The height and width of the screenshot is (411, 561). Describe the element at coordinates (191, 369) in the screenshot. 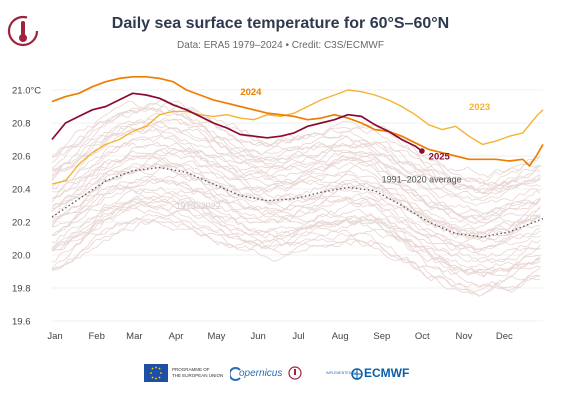

I see `eu-text-line-1: PROGRAMME OF` at that location.